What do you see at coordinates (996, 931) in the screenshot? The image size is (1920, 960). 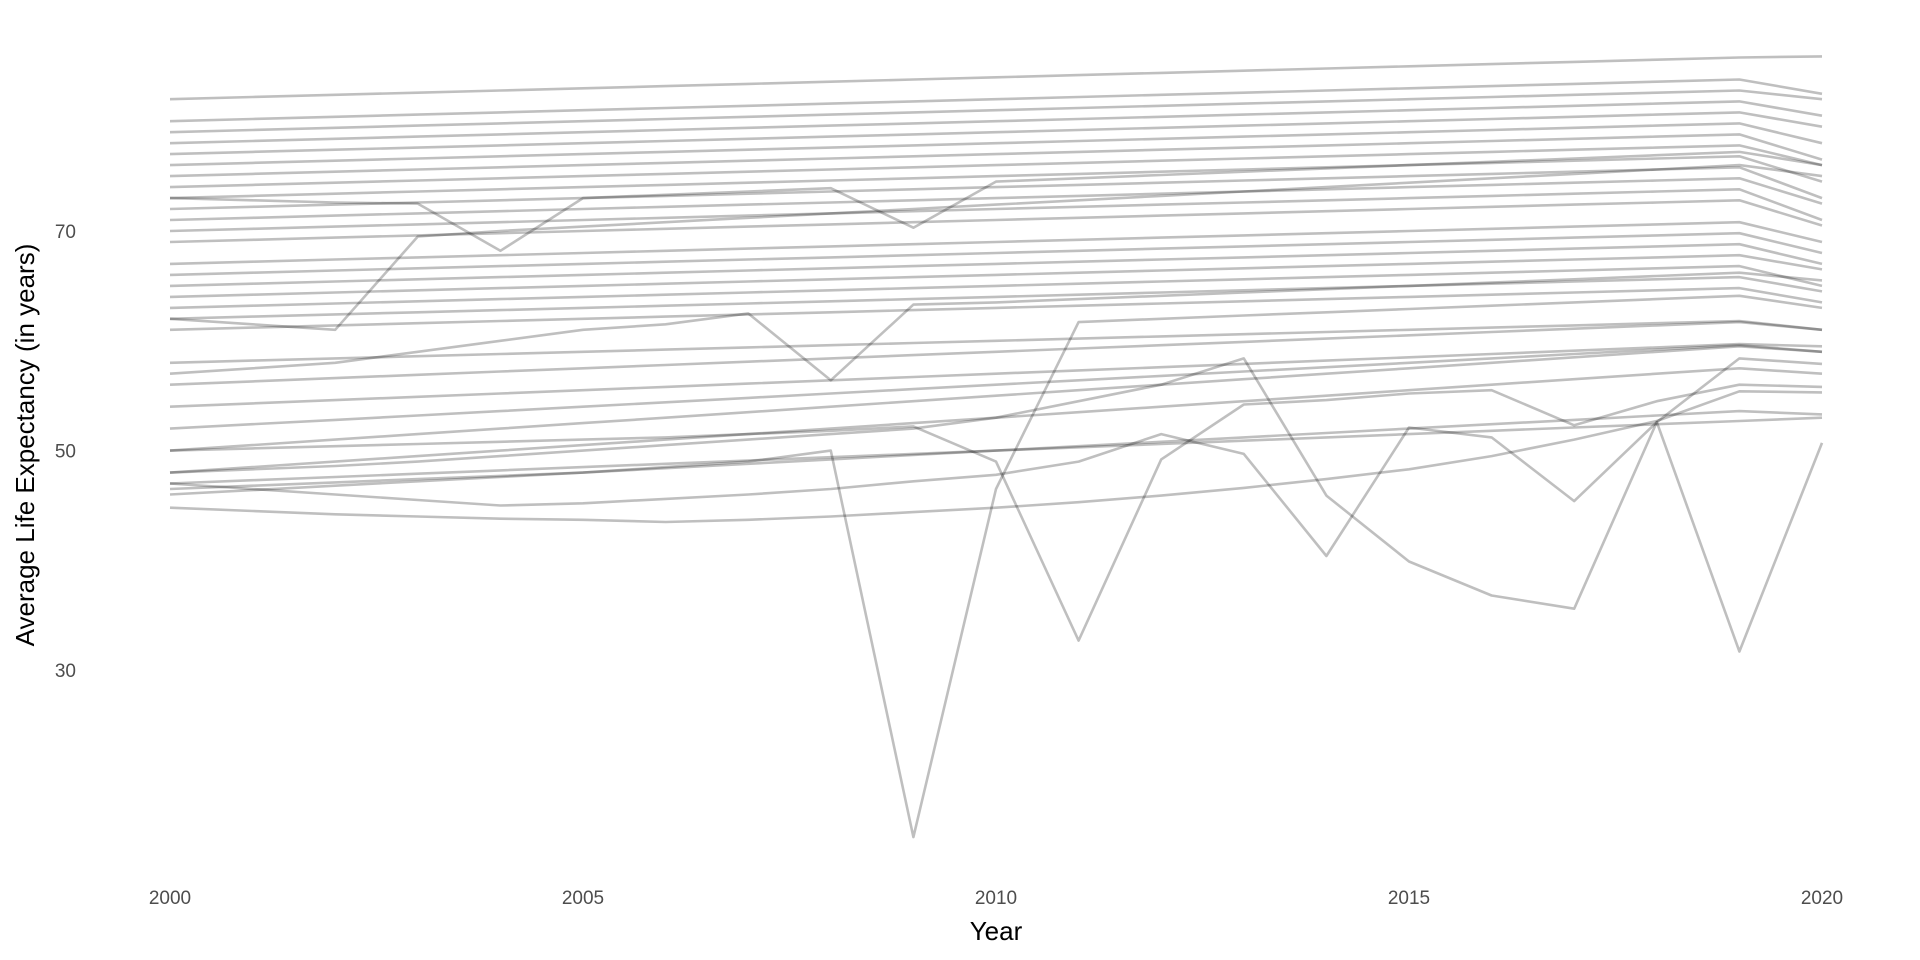 I see `x-axis-title: Year` at bounding box center [996, 931].